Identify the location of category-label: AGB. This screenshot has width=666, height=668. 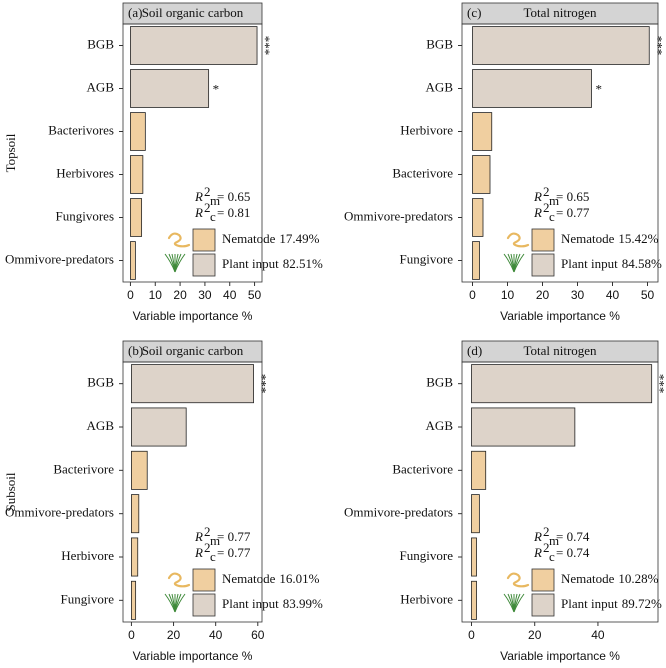
(101, 86).